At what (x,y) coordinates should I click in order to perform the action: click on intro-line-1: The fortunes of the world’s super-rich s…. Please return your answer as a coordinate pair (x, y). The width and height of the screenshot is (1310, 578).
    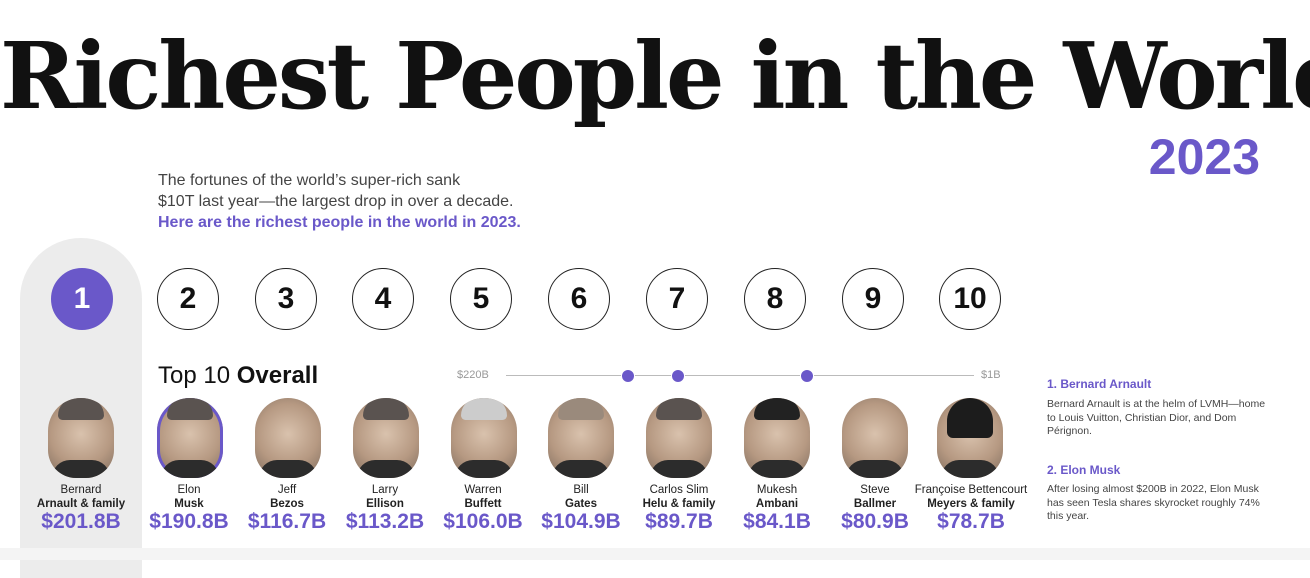
    Looking at the image, I should click on (309, 180).